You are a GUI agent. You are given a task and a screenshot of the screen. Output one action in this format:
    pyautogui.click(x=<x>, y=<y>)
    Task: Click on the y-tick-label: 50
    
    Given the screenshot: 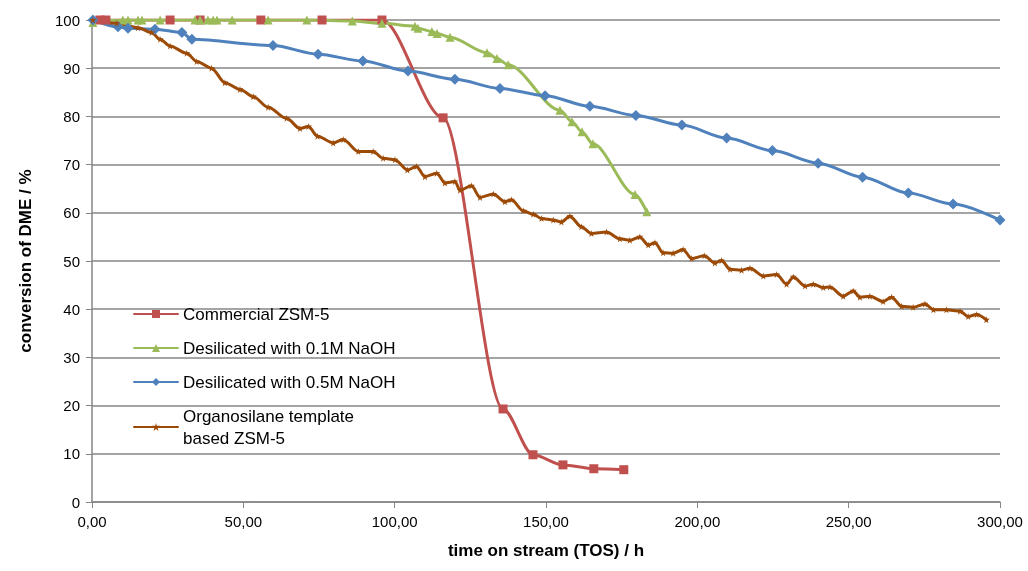 What is the action you would take?
    pyautogui.click(x=71, y=261)
    